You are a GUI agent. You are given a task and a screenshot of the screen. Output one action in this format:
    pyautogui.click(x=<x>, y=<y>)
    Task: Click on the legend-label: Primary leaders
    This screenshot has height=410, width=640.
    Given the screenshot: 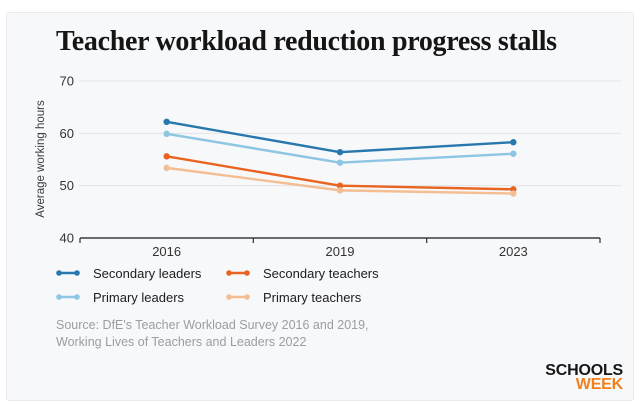 What is the action you would take?
    pyautogui.click(x=139, y=297)
    